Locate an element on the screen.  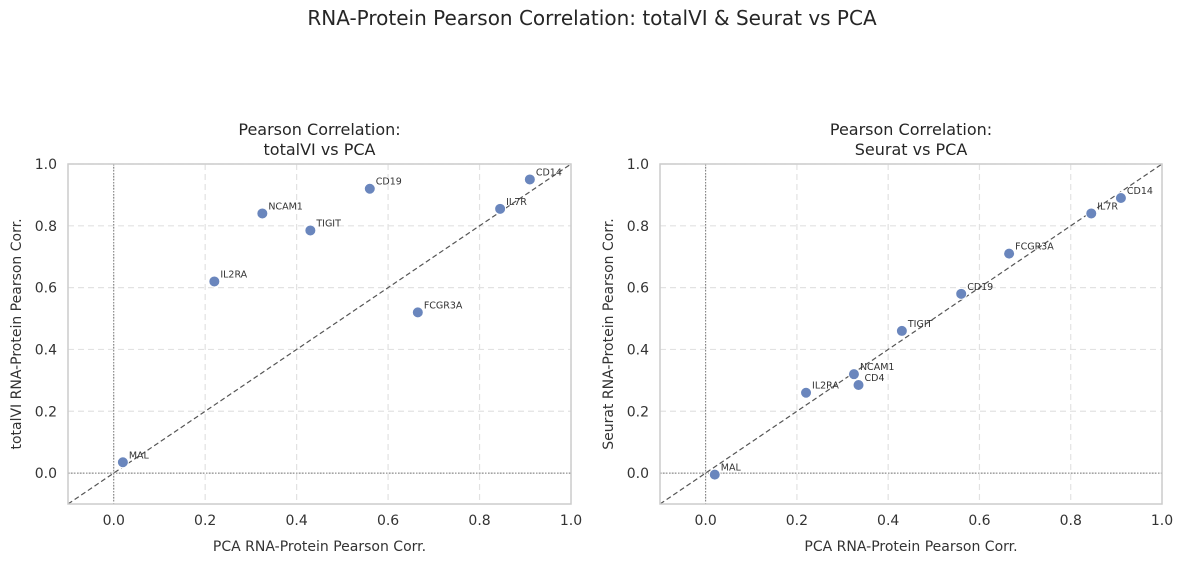
panel-title-line: totalVI vs PCA is located at coordinates (320, 149).